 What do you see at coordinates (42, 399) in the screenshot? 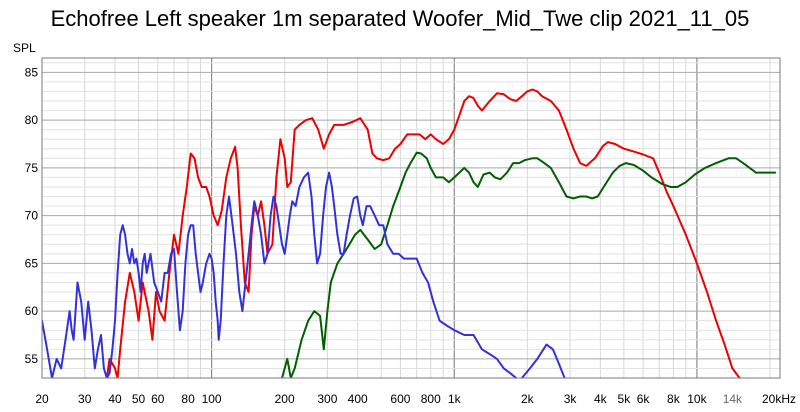
I see `x-tick-label: 20` at bounding box center [42, 399].